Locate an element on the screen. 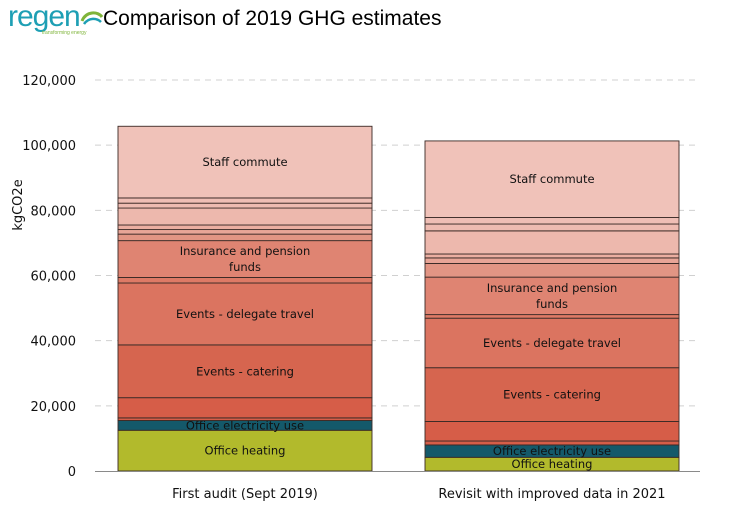  y-tick-label: 60,000 is located at coordinates (54, 277).